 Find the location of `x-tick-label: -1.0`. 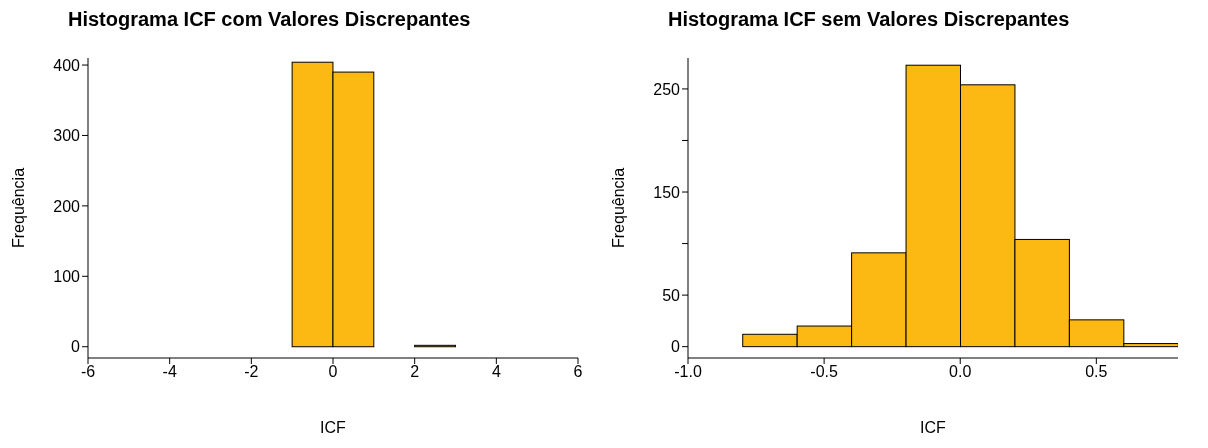

x-tick-label: -1.0 is located at coordinates (688, 372).